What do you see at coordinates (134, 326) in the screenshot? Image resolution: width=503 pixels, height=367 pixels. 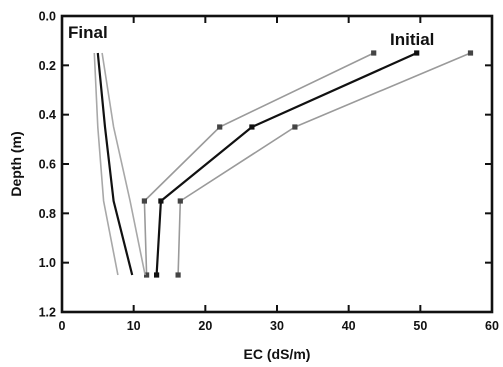 I see `x-tick-label: 10` at bounding box center [134, 326].